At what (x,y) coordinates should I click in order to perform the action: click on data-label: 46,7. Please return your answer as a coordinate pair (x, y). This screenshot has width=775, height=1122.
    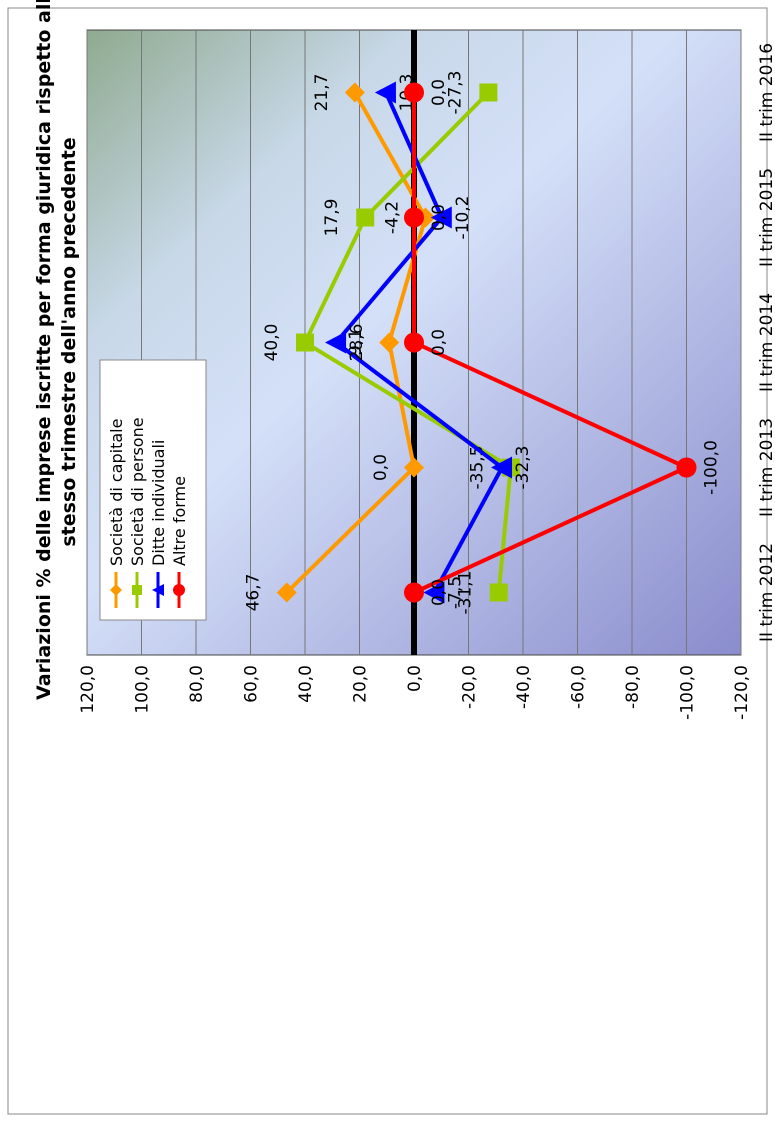
    Looking at the image, I should click on (254, 593).